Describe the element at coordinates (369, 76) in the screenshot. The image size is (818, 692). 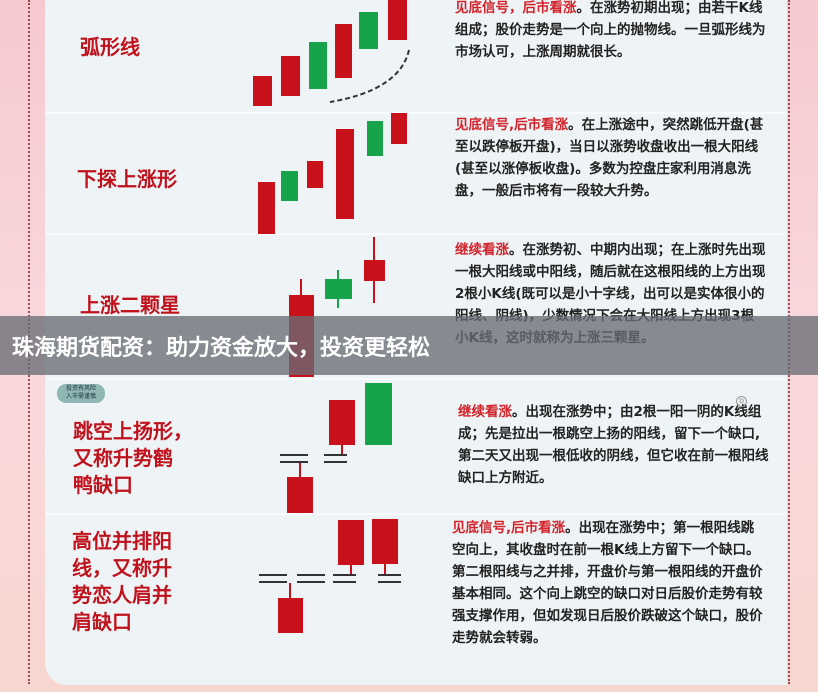
I see `arc-trend-line` at that location.